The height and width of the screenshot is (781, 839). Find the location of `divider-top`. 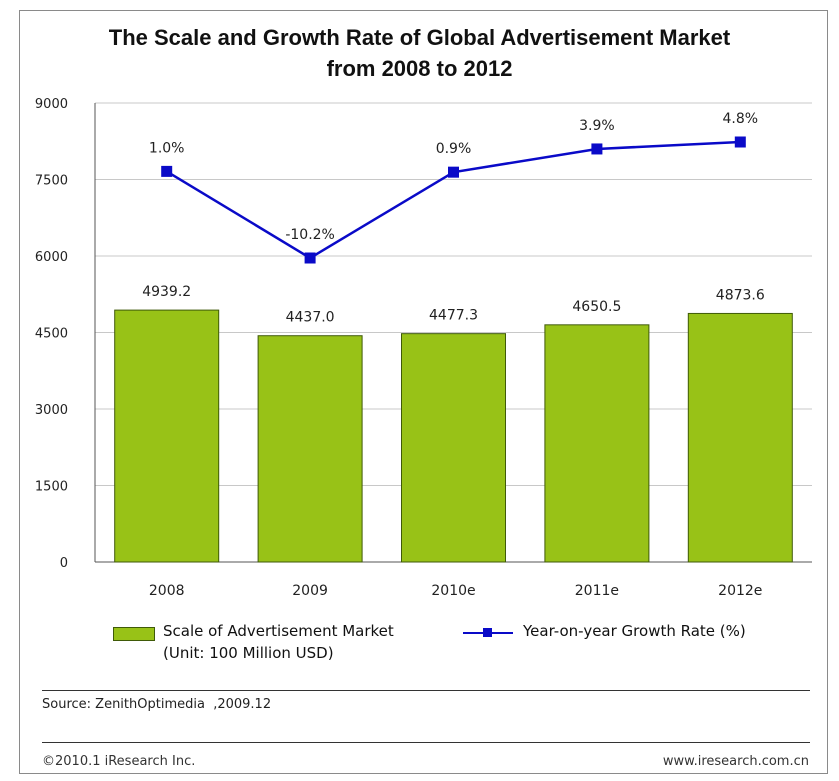

divider-top is located at coordinates (426, 690).